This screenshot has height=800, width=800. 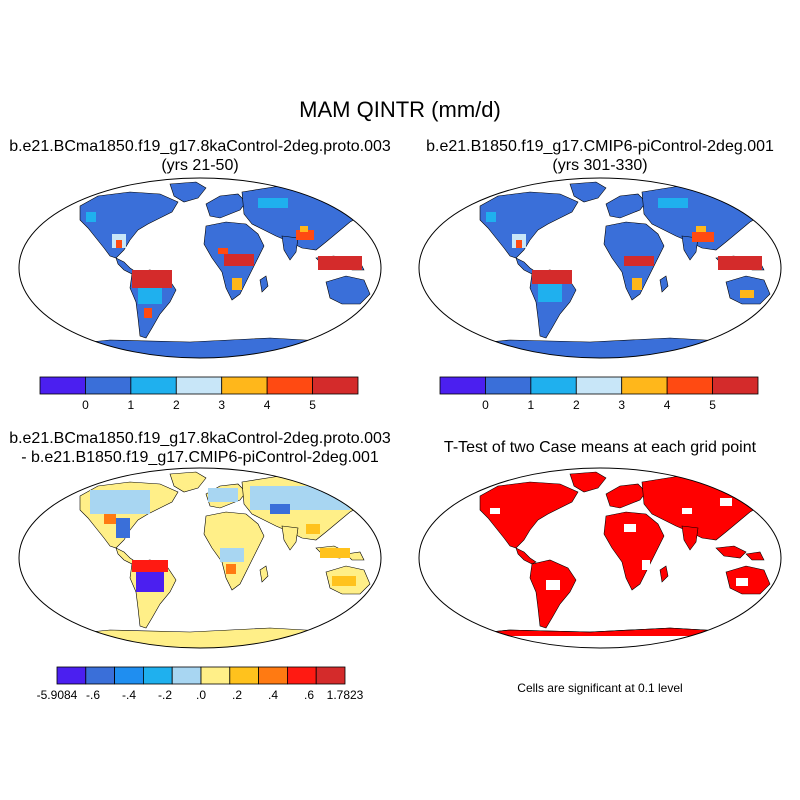 What do you see at coordinates (600, 688) in the screenshot?
I see `ttest-note: Cells are significant at 0.1 level` at bounding box center [600, 688].